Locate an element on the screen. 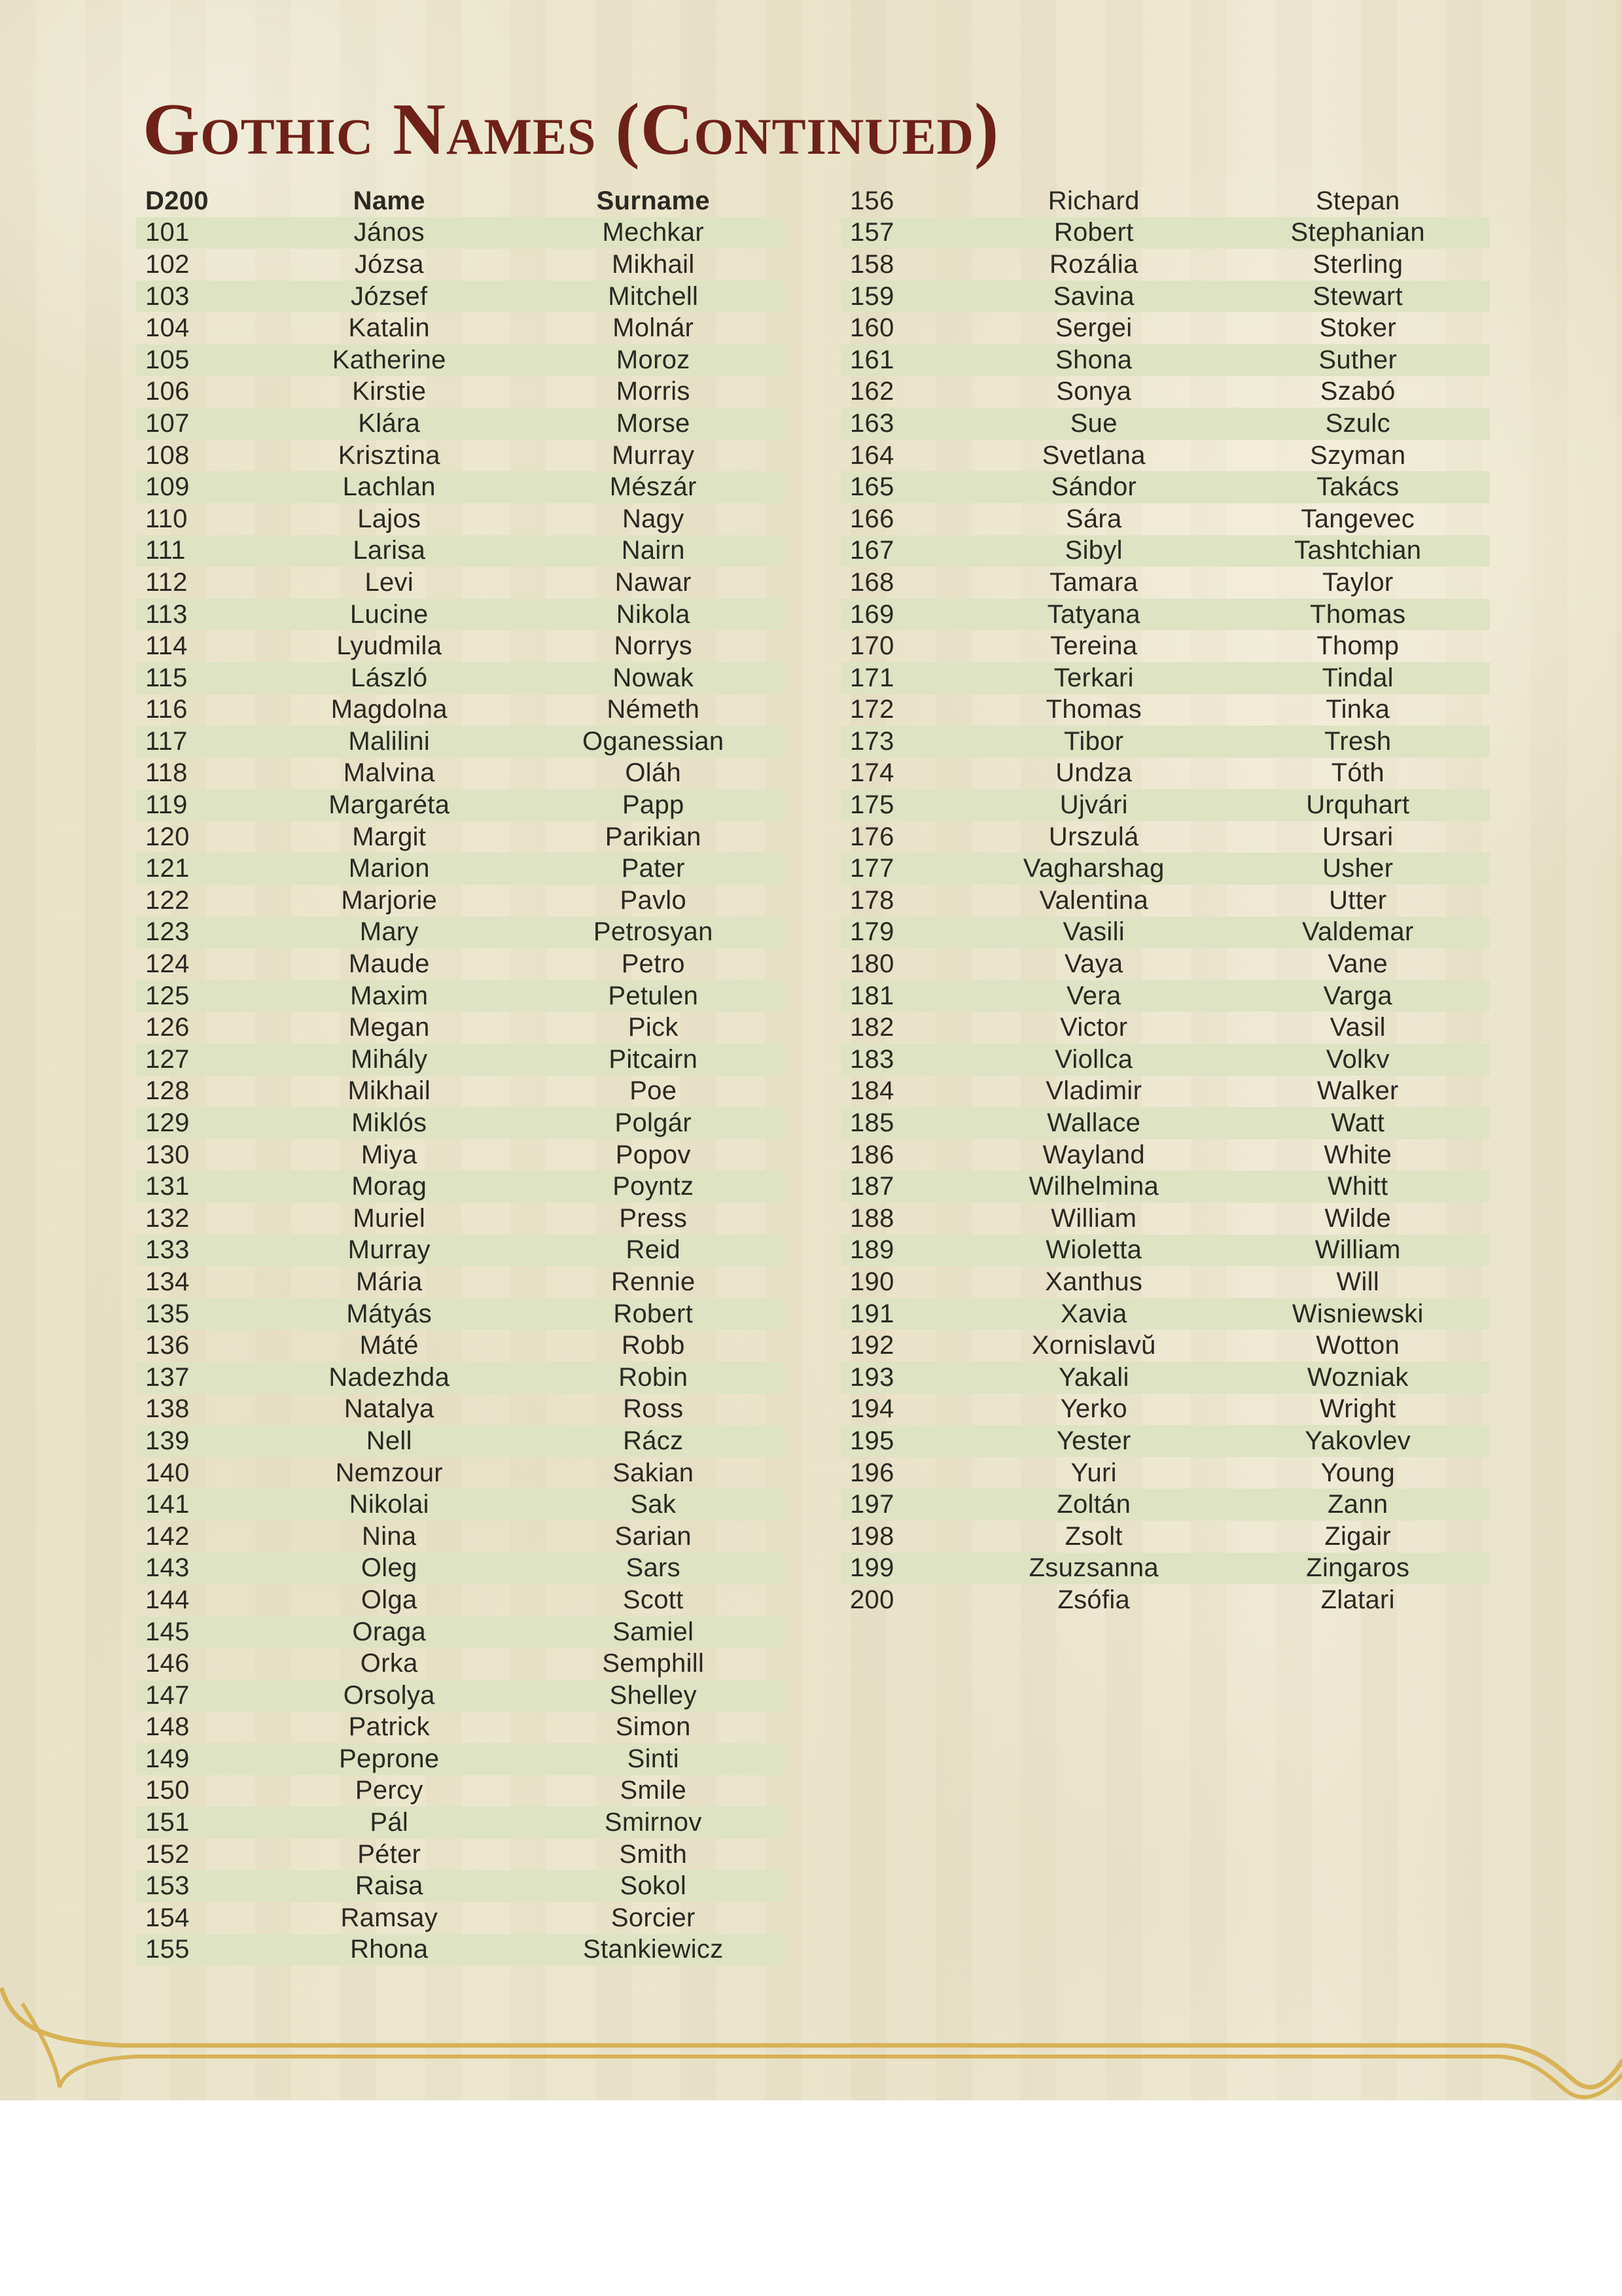 The width and height of the screenshot is (1622, 2296). first-name: Sára is located at coordinates (1093, 518).